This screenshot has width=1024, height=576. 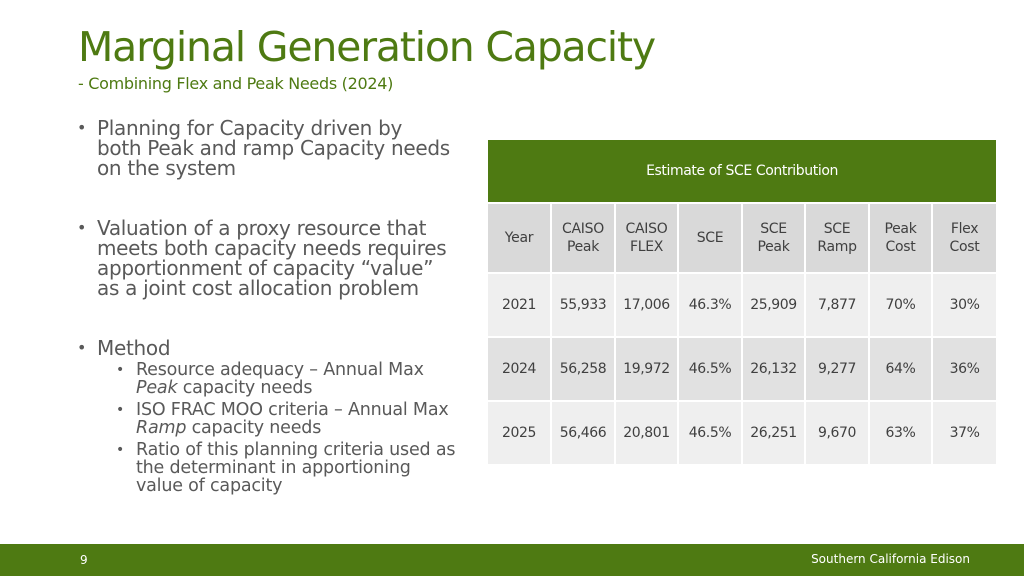 What do you see at coordinates (964, 305) in the screenshot?
I see `table-cell: 30%` at bounding box center [964, 305].